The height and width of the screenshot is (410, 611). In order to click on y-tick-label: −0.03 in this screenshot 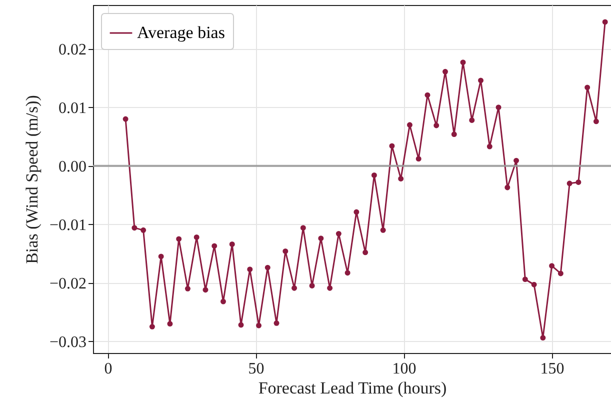, I will do `click(67, 342)`.